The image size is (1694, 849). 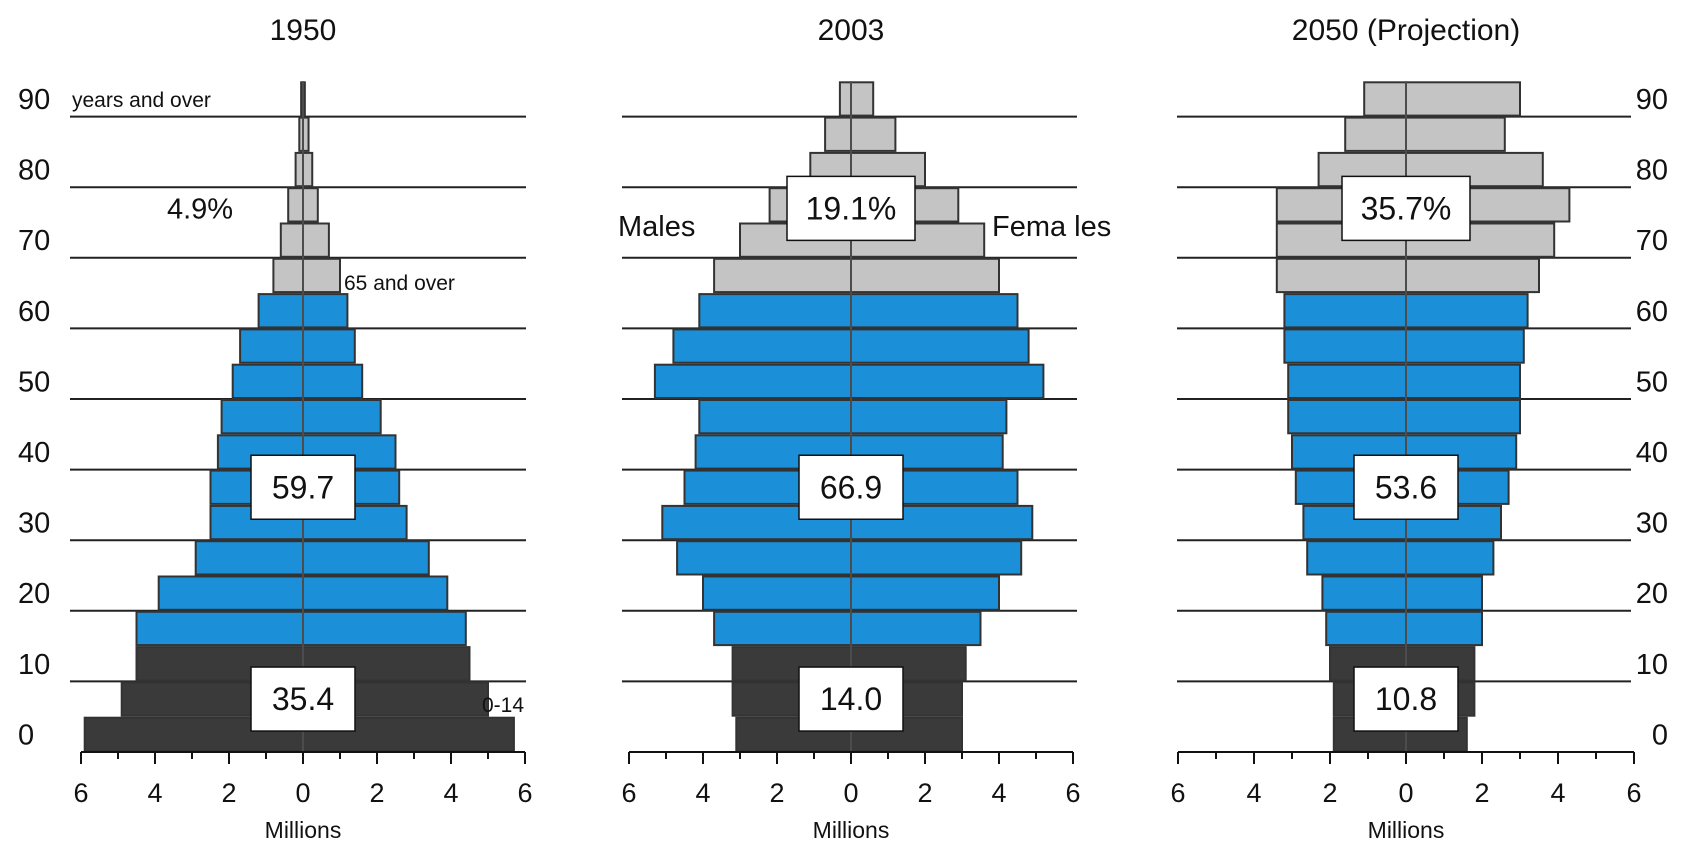 I want to click on value-label-youth: 10.8, so click(x=1406, y=699).